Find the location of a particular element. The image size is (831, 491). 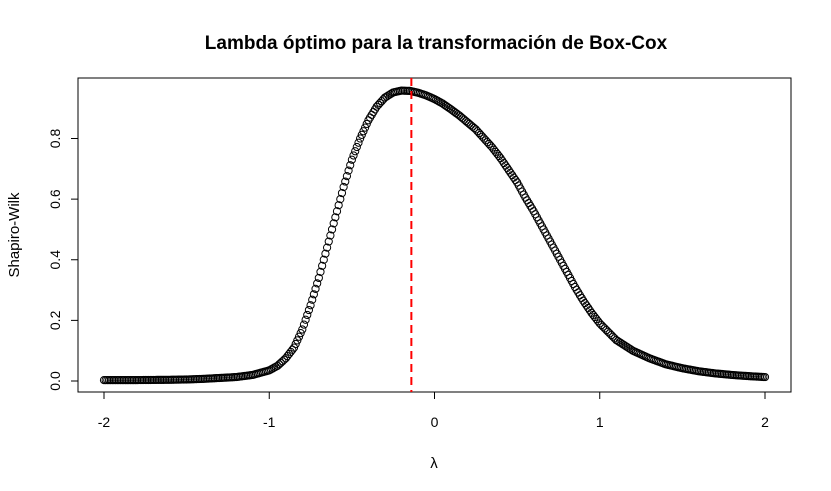

x-tick-label: -1 is located at coordinates (269, 422).